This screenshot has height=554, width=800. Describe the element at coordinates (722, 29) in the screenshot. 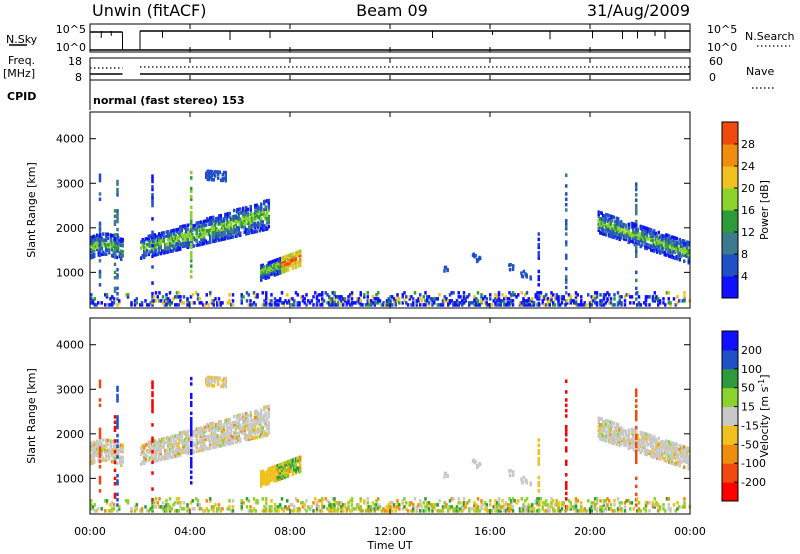

I see `nsearch-tick-top: 10^5` at that location.